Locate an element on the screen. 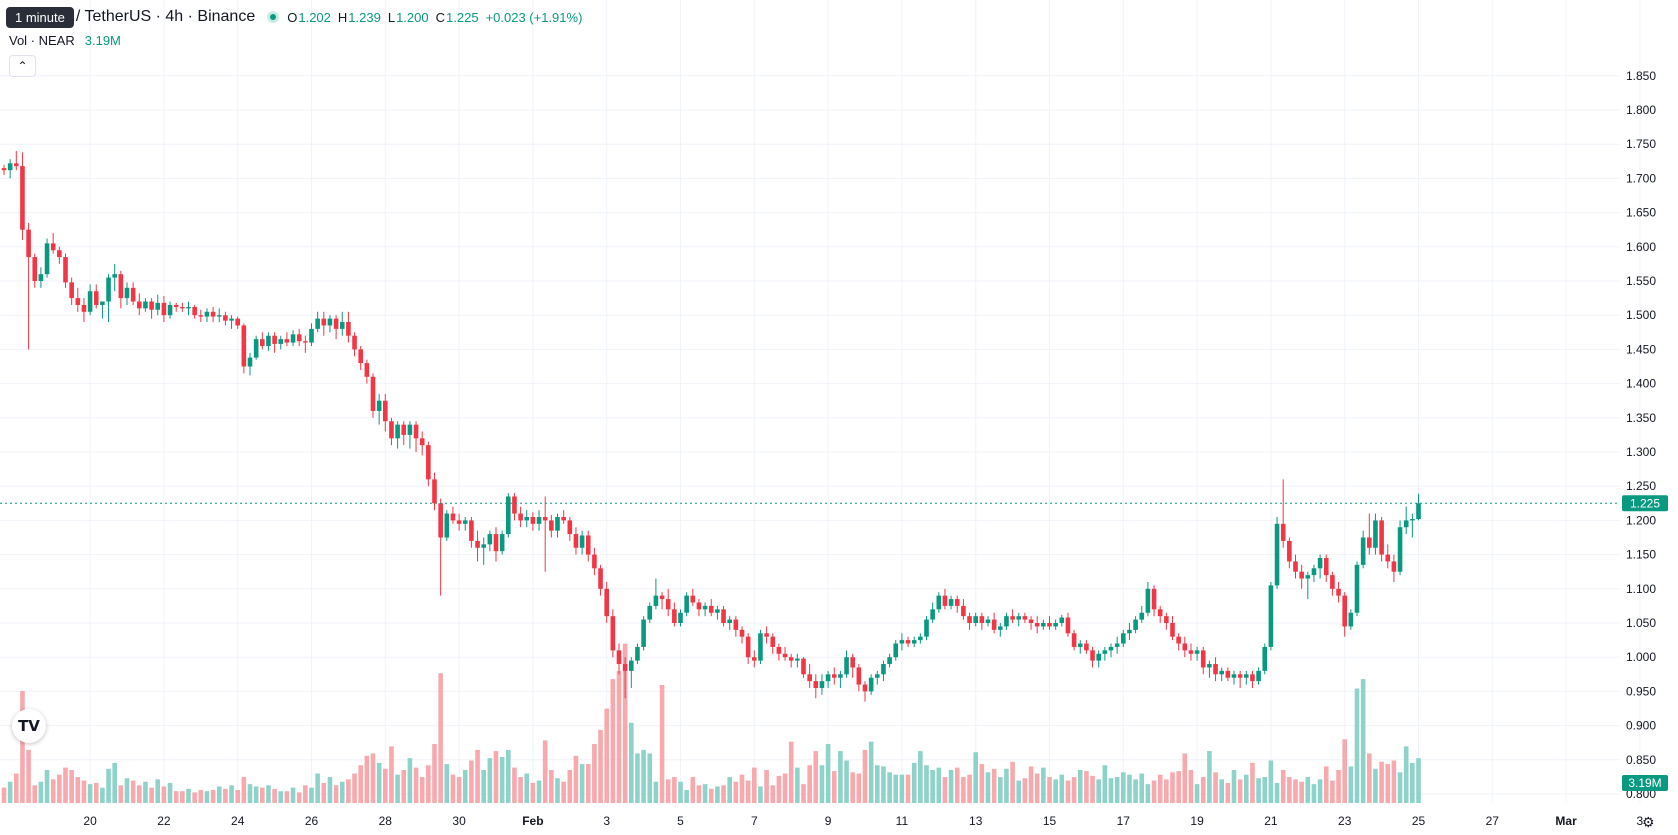 Image resolution: width=1678 pixels, height=835 pixels. symbol-title: / TetherUS · 4h · Binance is located at coordinates (165, 16).